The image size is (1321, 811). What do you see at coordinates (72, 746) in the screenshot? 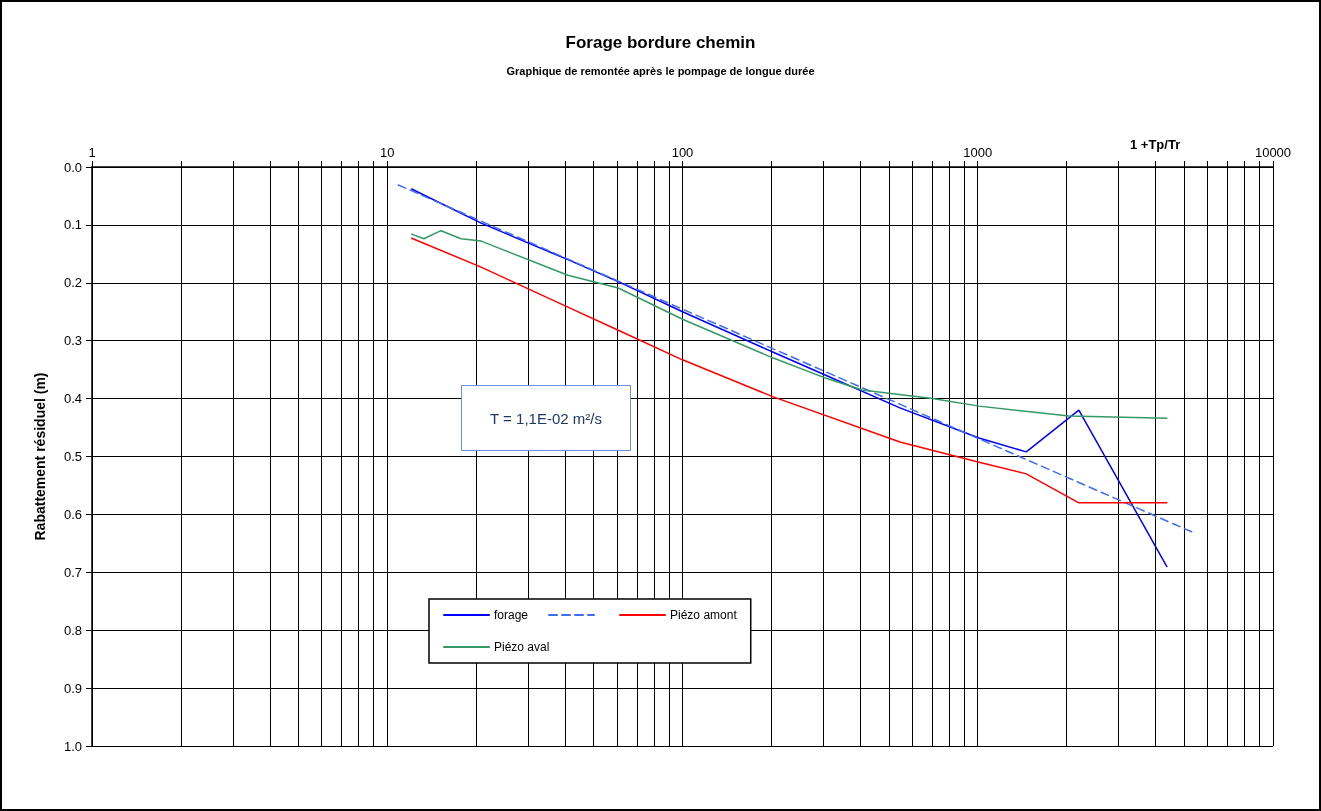
I see `y-tick-label: 1.0` at bounding box center [72, 746].